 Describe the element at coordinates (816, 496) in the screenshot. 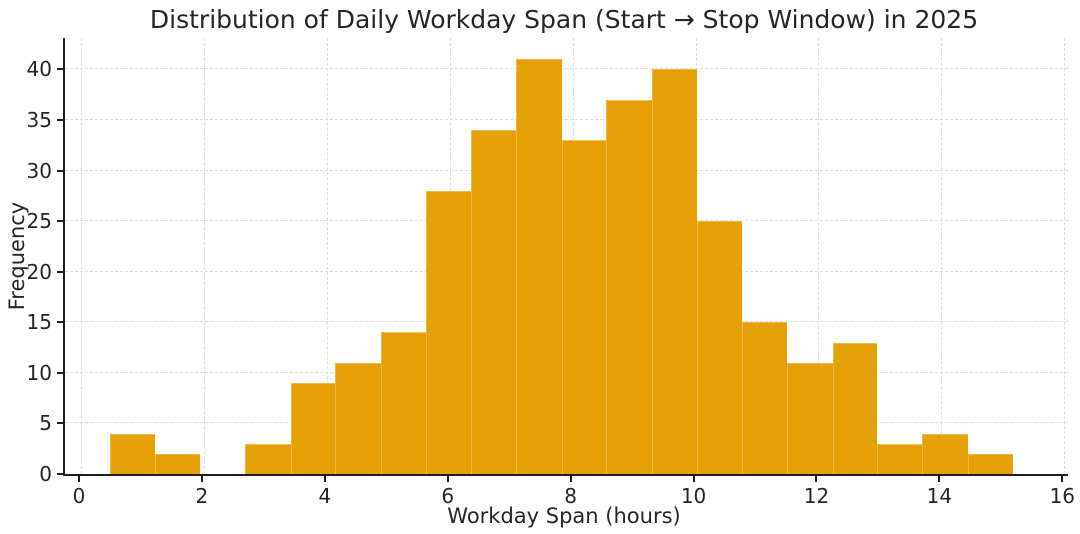

I see `x-tick-label: 12` at that location.